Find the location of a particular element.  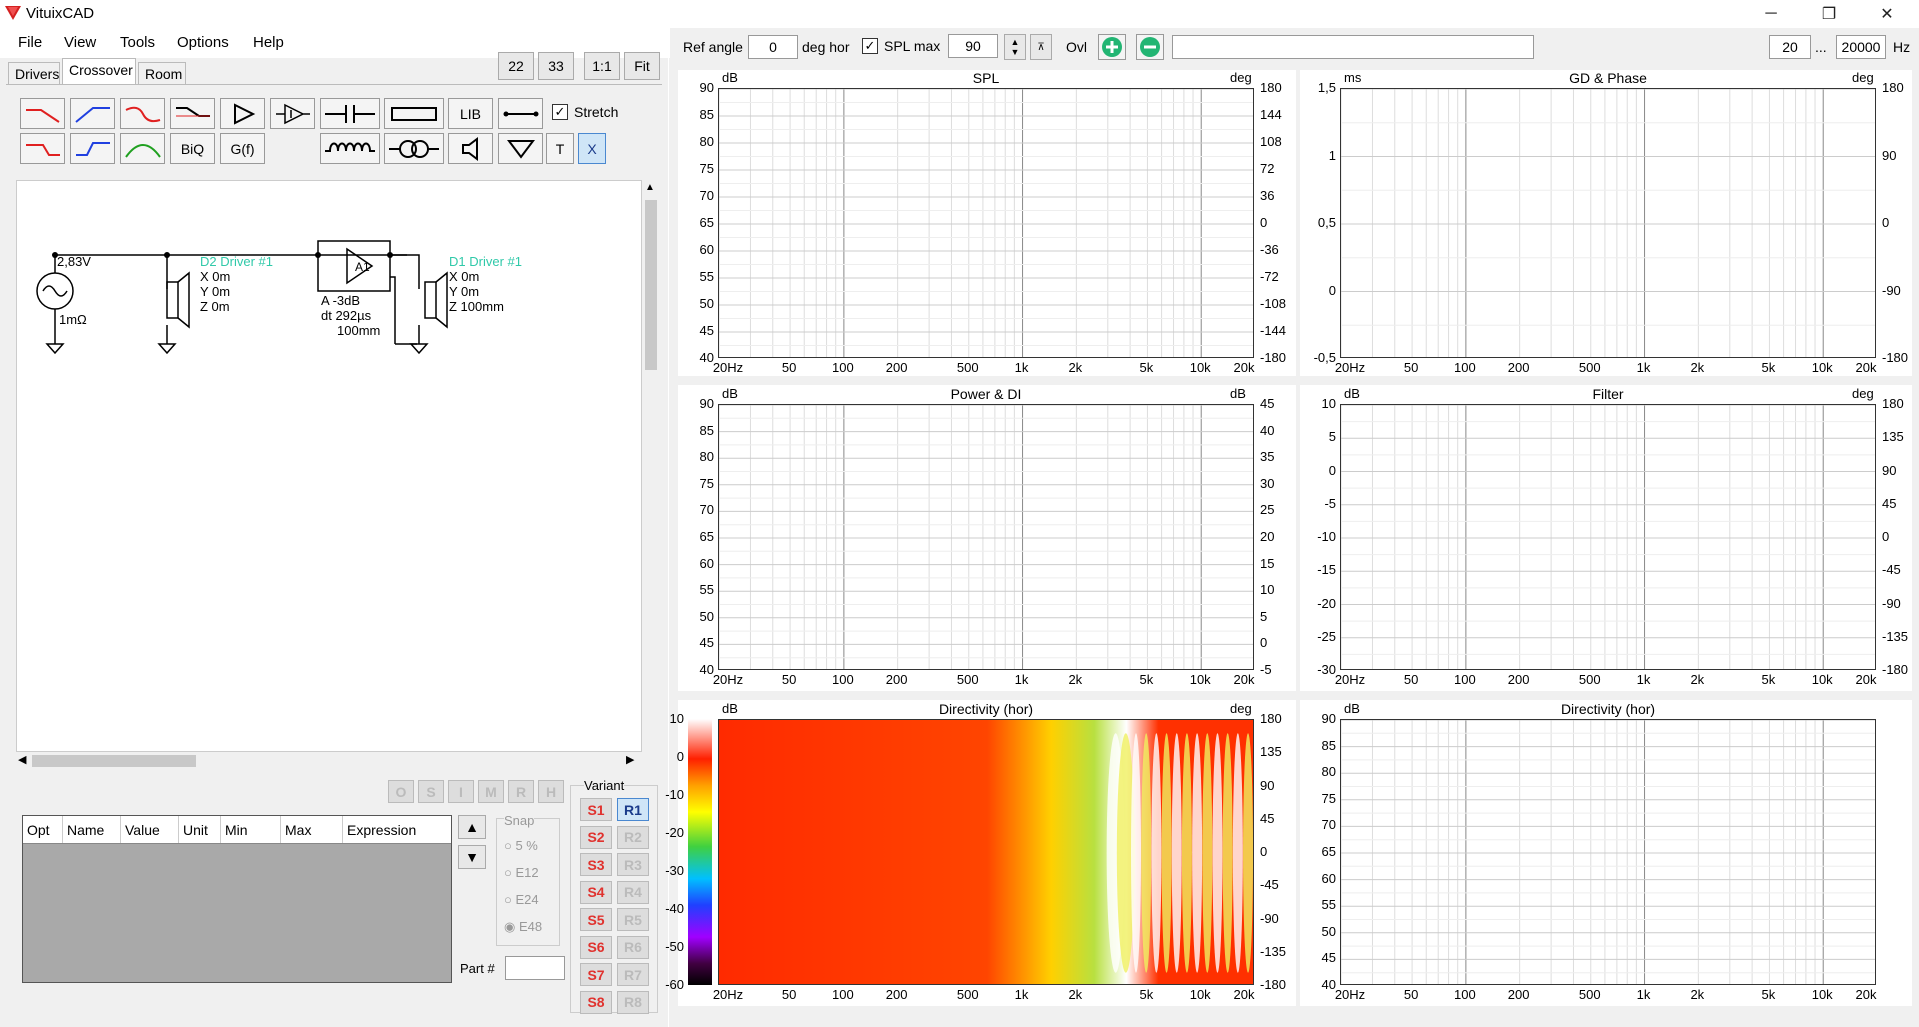

tab-crossover: Crossover is located at coordinates (99, 71).